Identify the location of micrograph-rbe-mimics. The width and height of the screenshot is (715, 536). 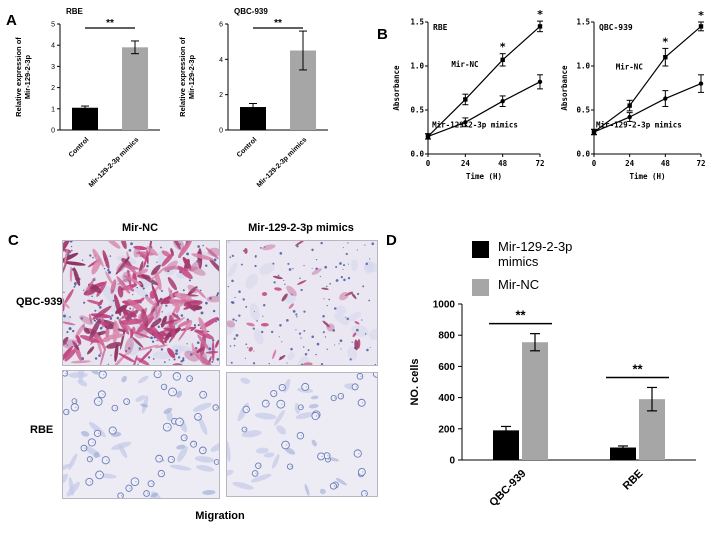
(302, 434).